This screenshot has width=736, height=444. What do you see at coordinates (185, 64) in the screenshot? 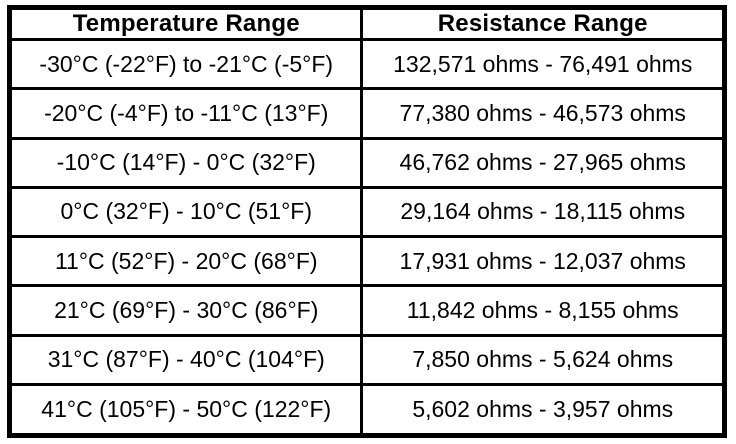
I see `temperature-range-cell: -30°C (-22°F) to -21°C (-5°F)` at bounding box center [185, 64].